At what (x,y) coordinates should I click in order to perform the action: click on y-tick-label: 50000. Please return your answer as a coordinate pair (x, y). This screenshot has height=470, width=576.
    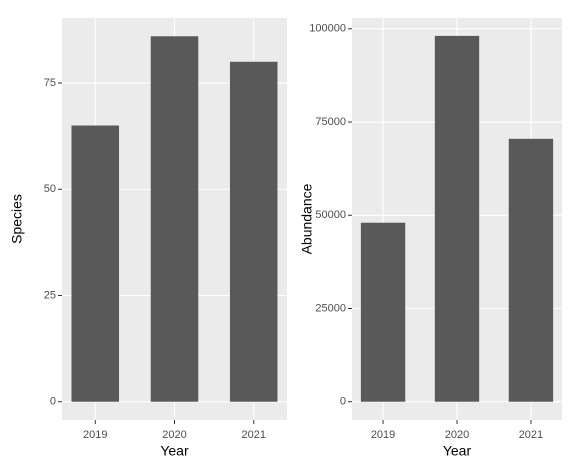
    Looking at the image, I should click on (330, 215).